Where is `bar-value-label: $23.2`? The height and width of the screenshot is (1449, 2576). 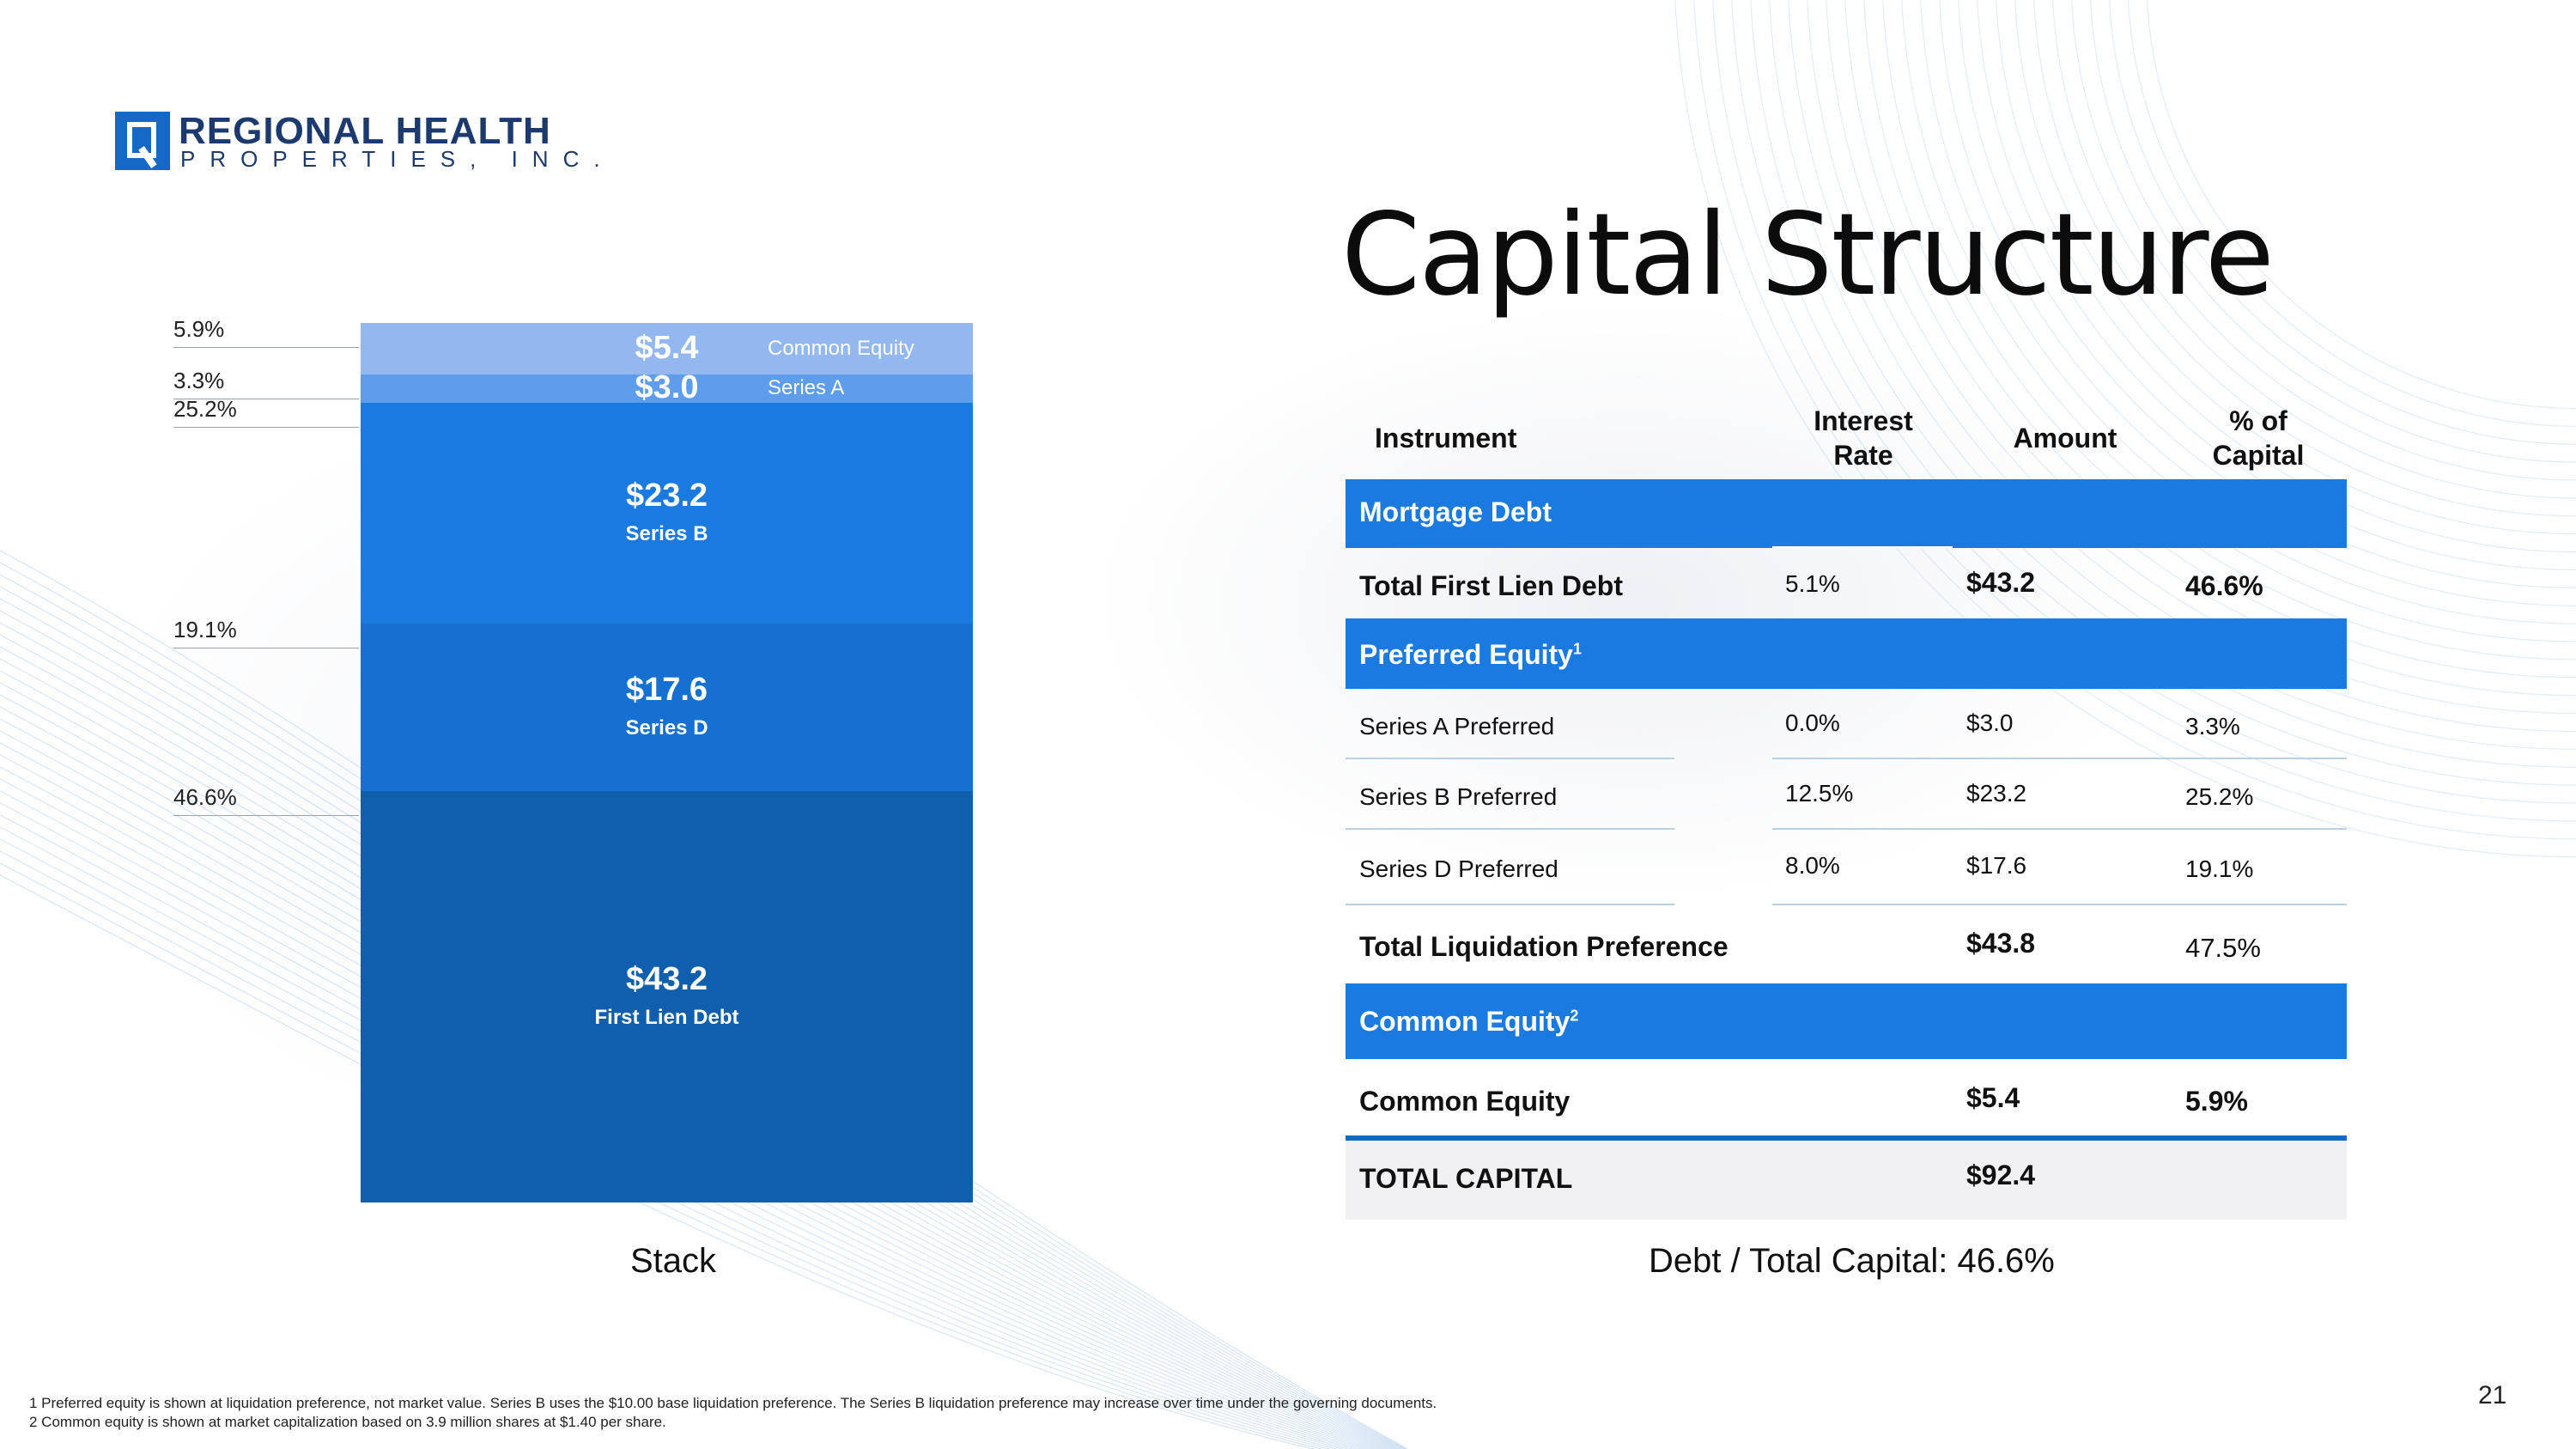 bar-value-label: $23.2 is located at coordinates (666, 495).